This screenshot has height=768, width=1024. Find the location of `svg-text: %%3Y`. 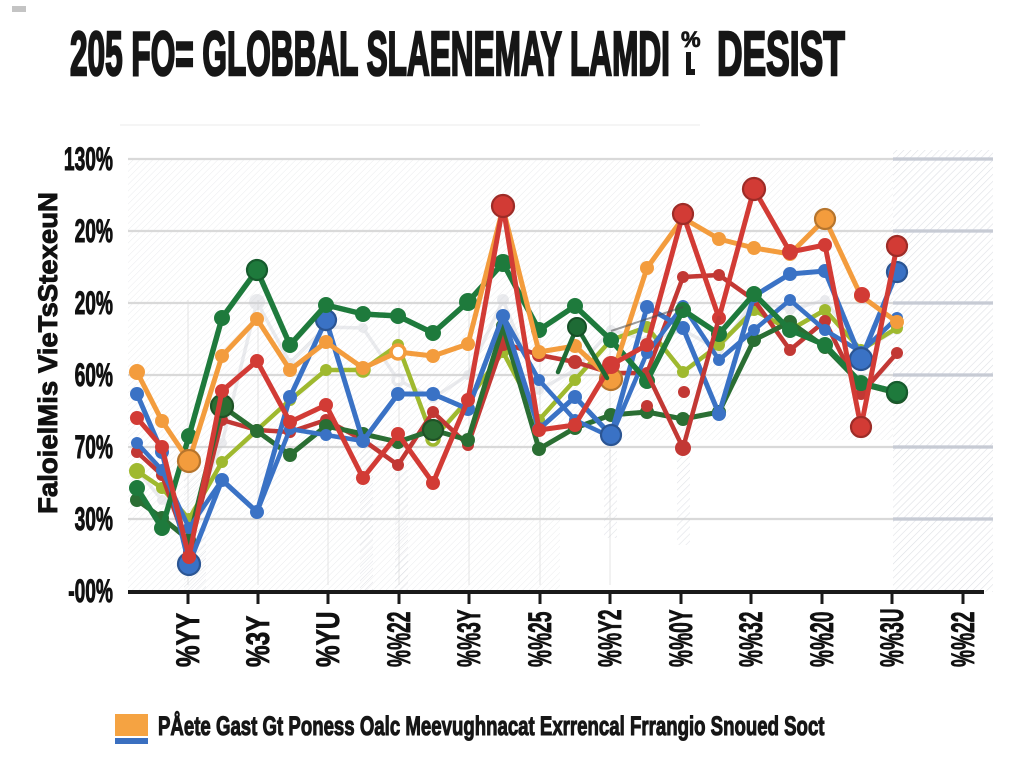

svg-text: %%3Y is located at coordinates (469, 638).